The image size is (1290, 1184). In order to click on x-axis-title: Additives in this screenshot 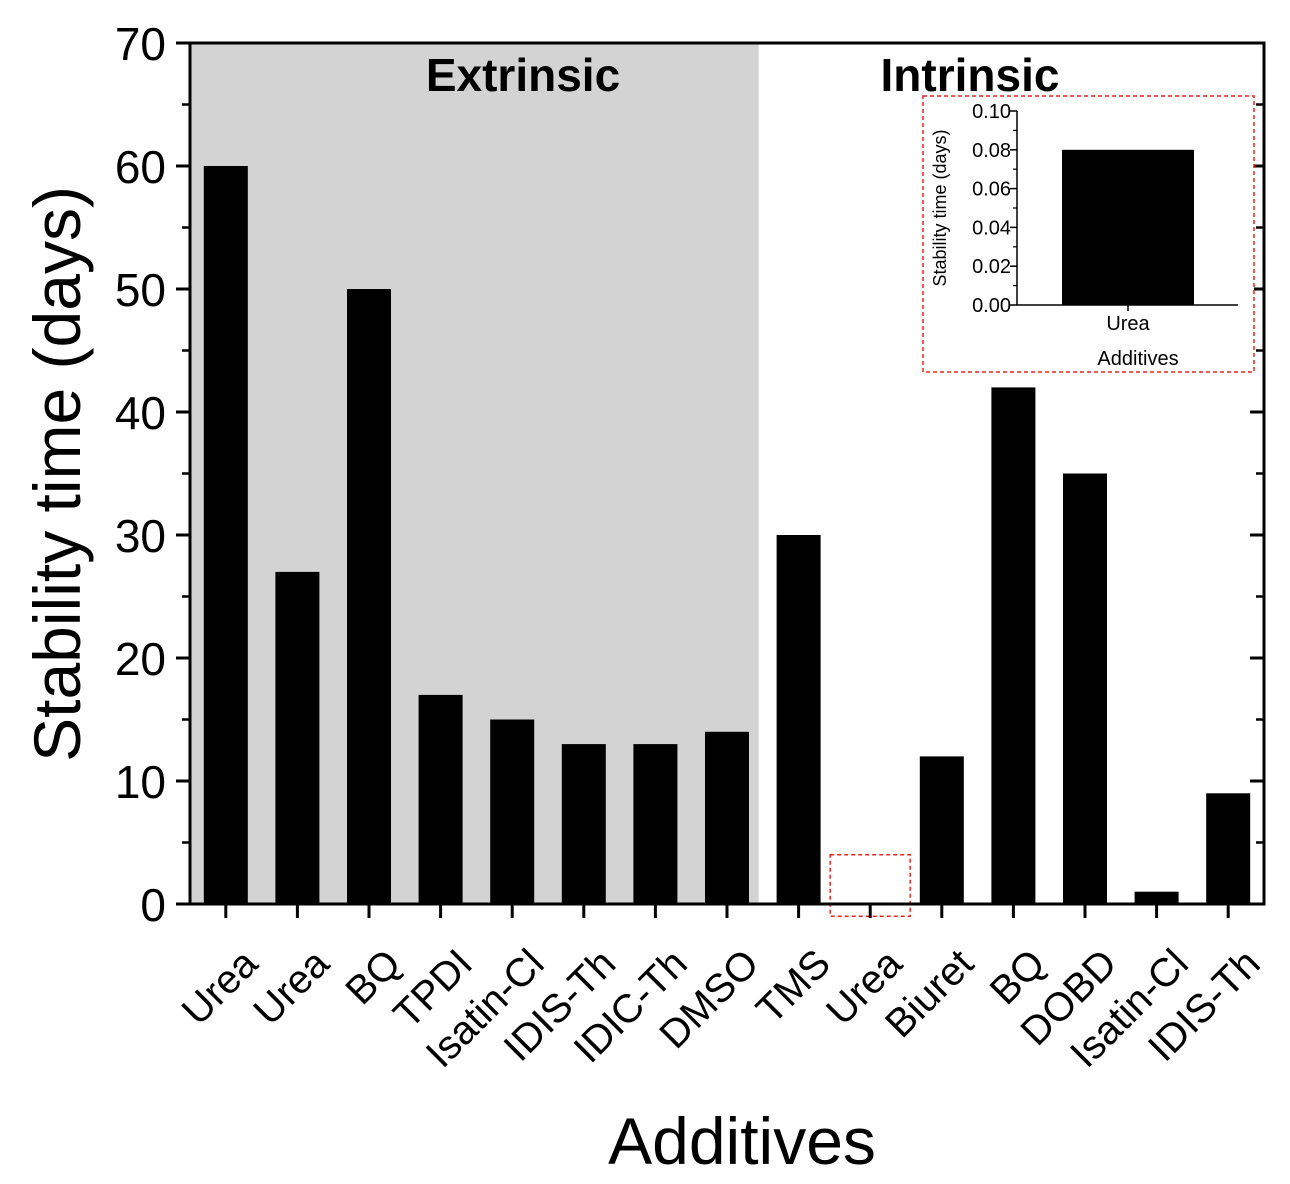, I will do `click(742, 1141)`.